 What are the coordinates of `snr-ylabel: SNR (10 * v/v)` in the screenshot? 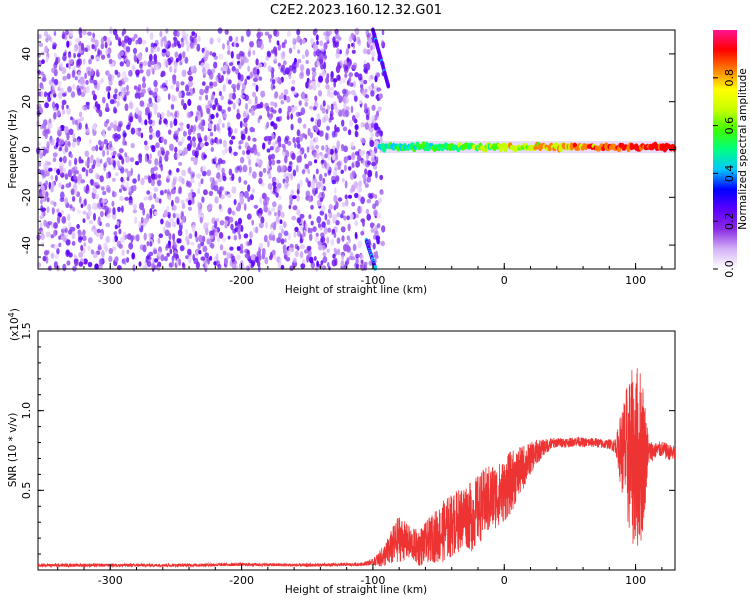 It's located at (13, 450).